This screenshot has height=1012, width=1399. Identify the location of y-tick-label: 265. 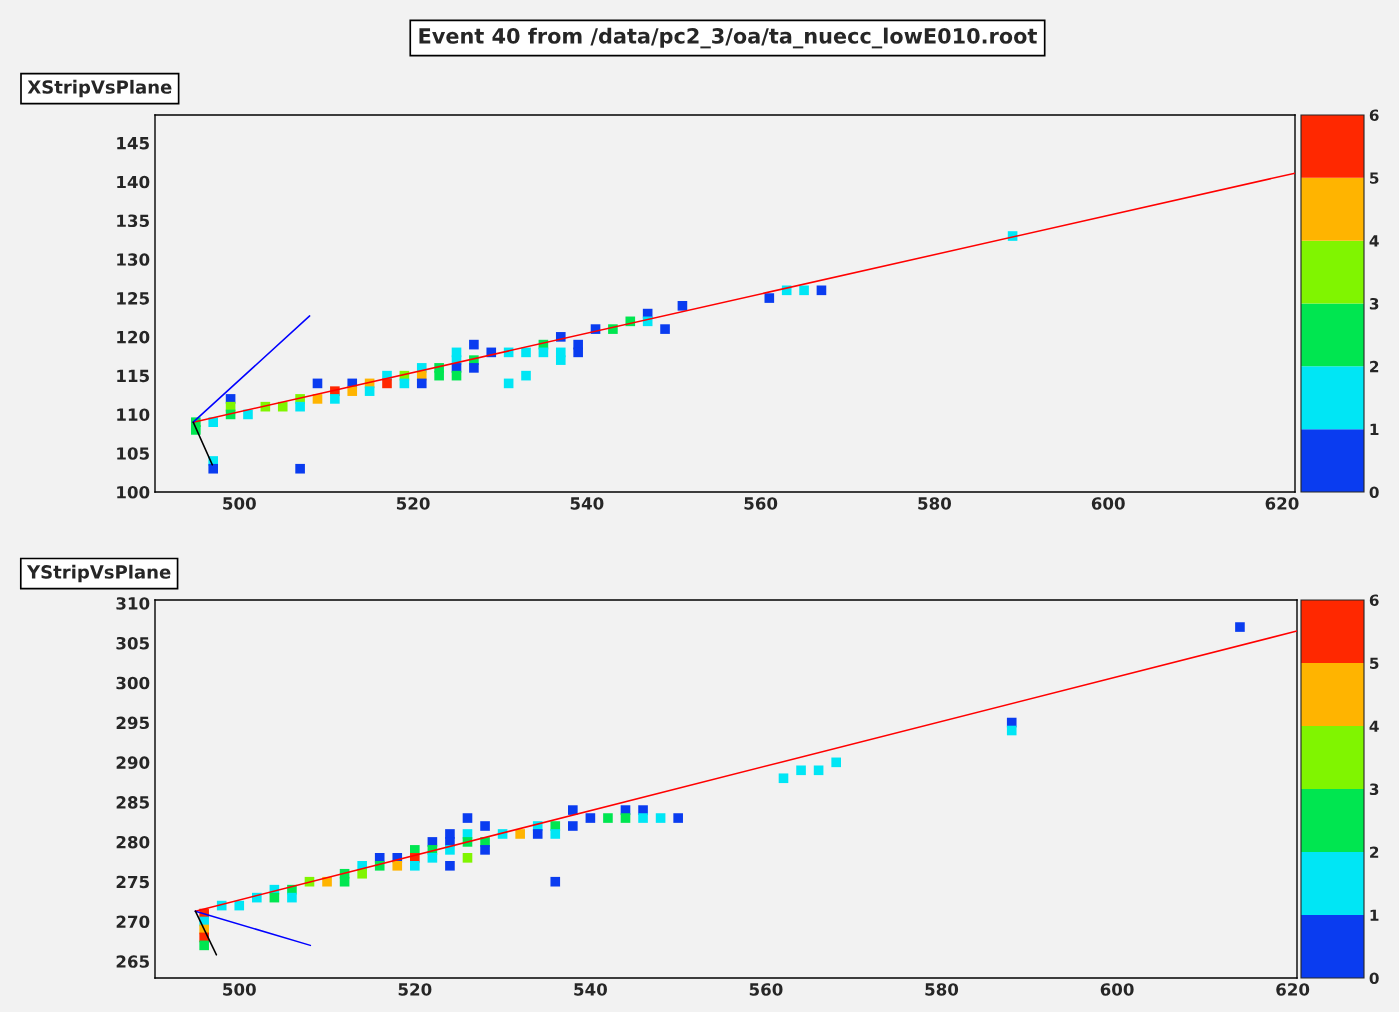
(132, 961).